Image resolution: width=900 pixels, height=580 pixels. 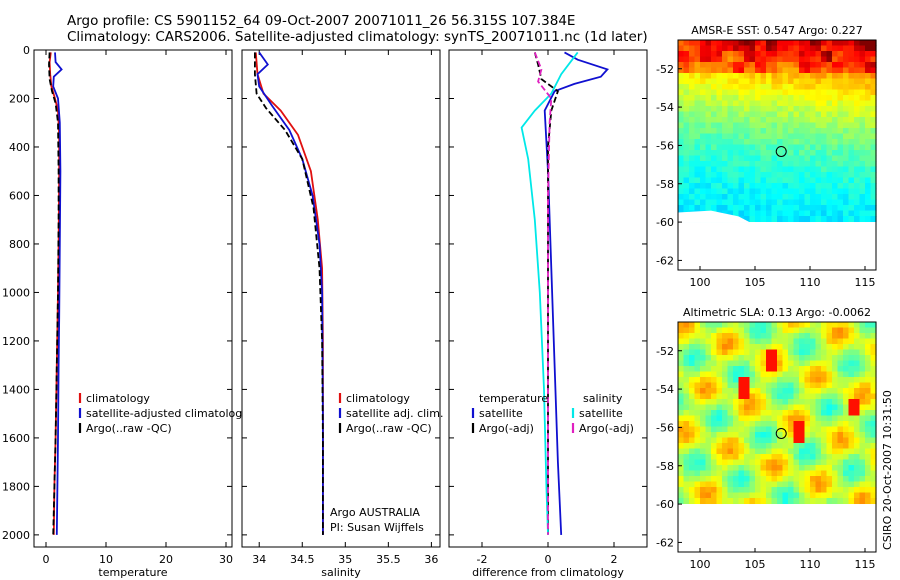 I want to click on series-line-salinity-satellite, so click(x=549, y=293).